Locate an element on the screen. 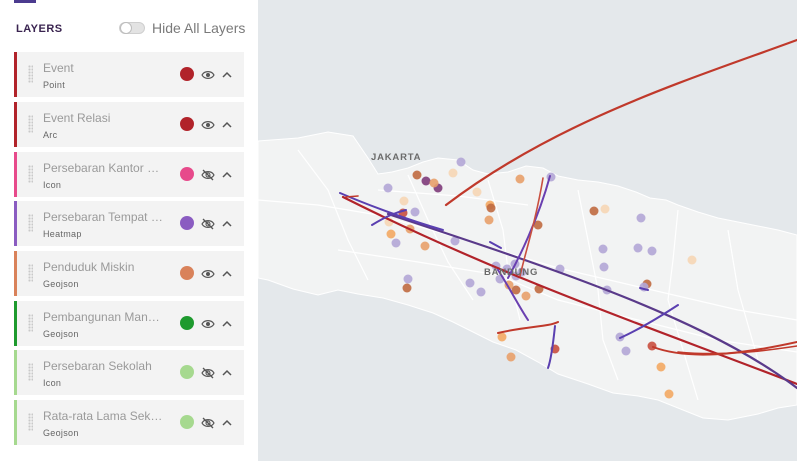 The image size is (797, 461). layer-row: Event Point is located at coordinates (129, 74).